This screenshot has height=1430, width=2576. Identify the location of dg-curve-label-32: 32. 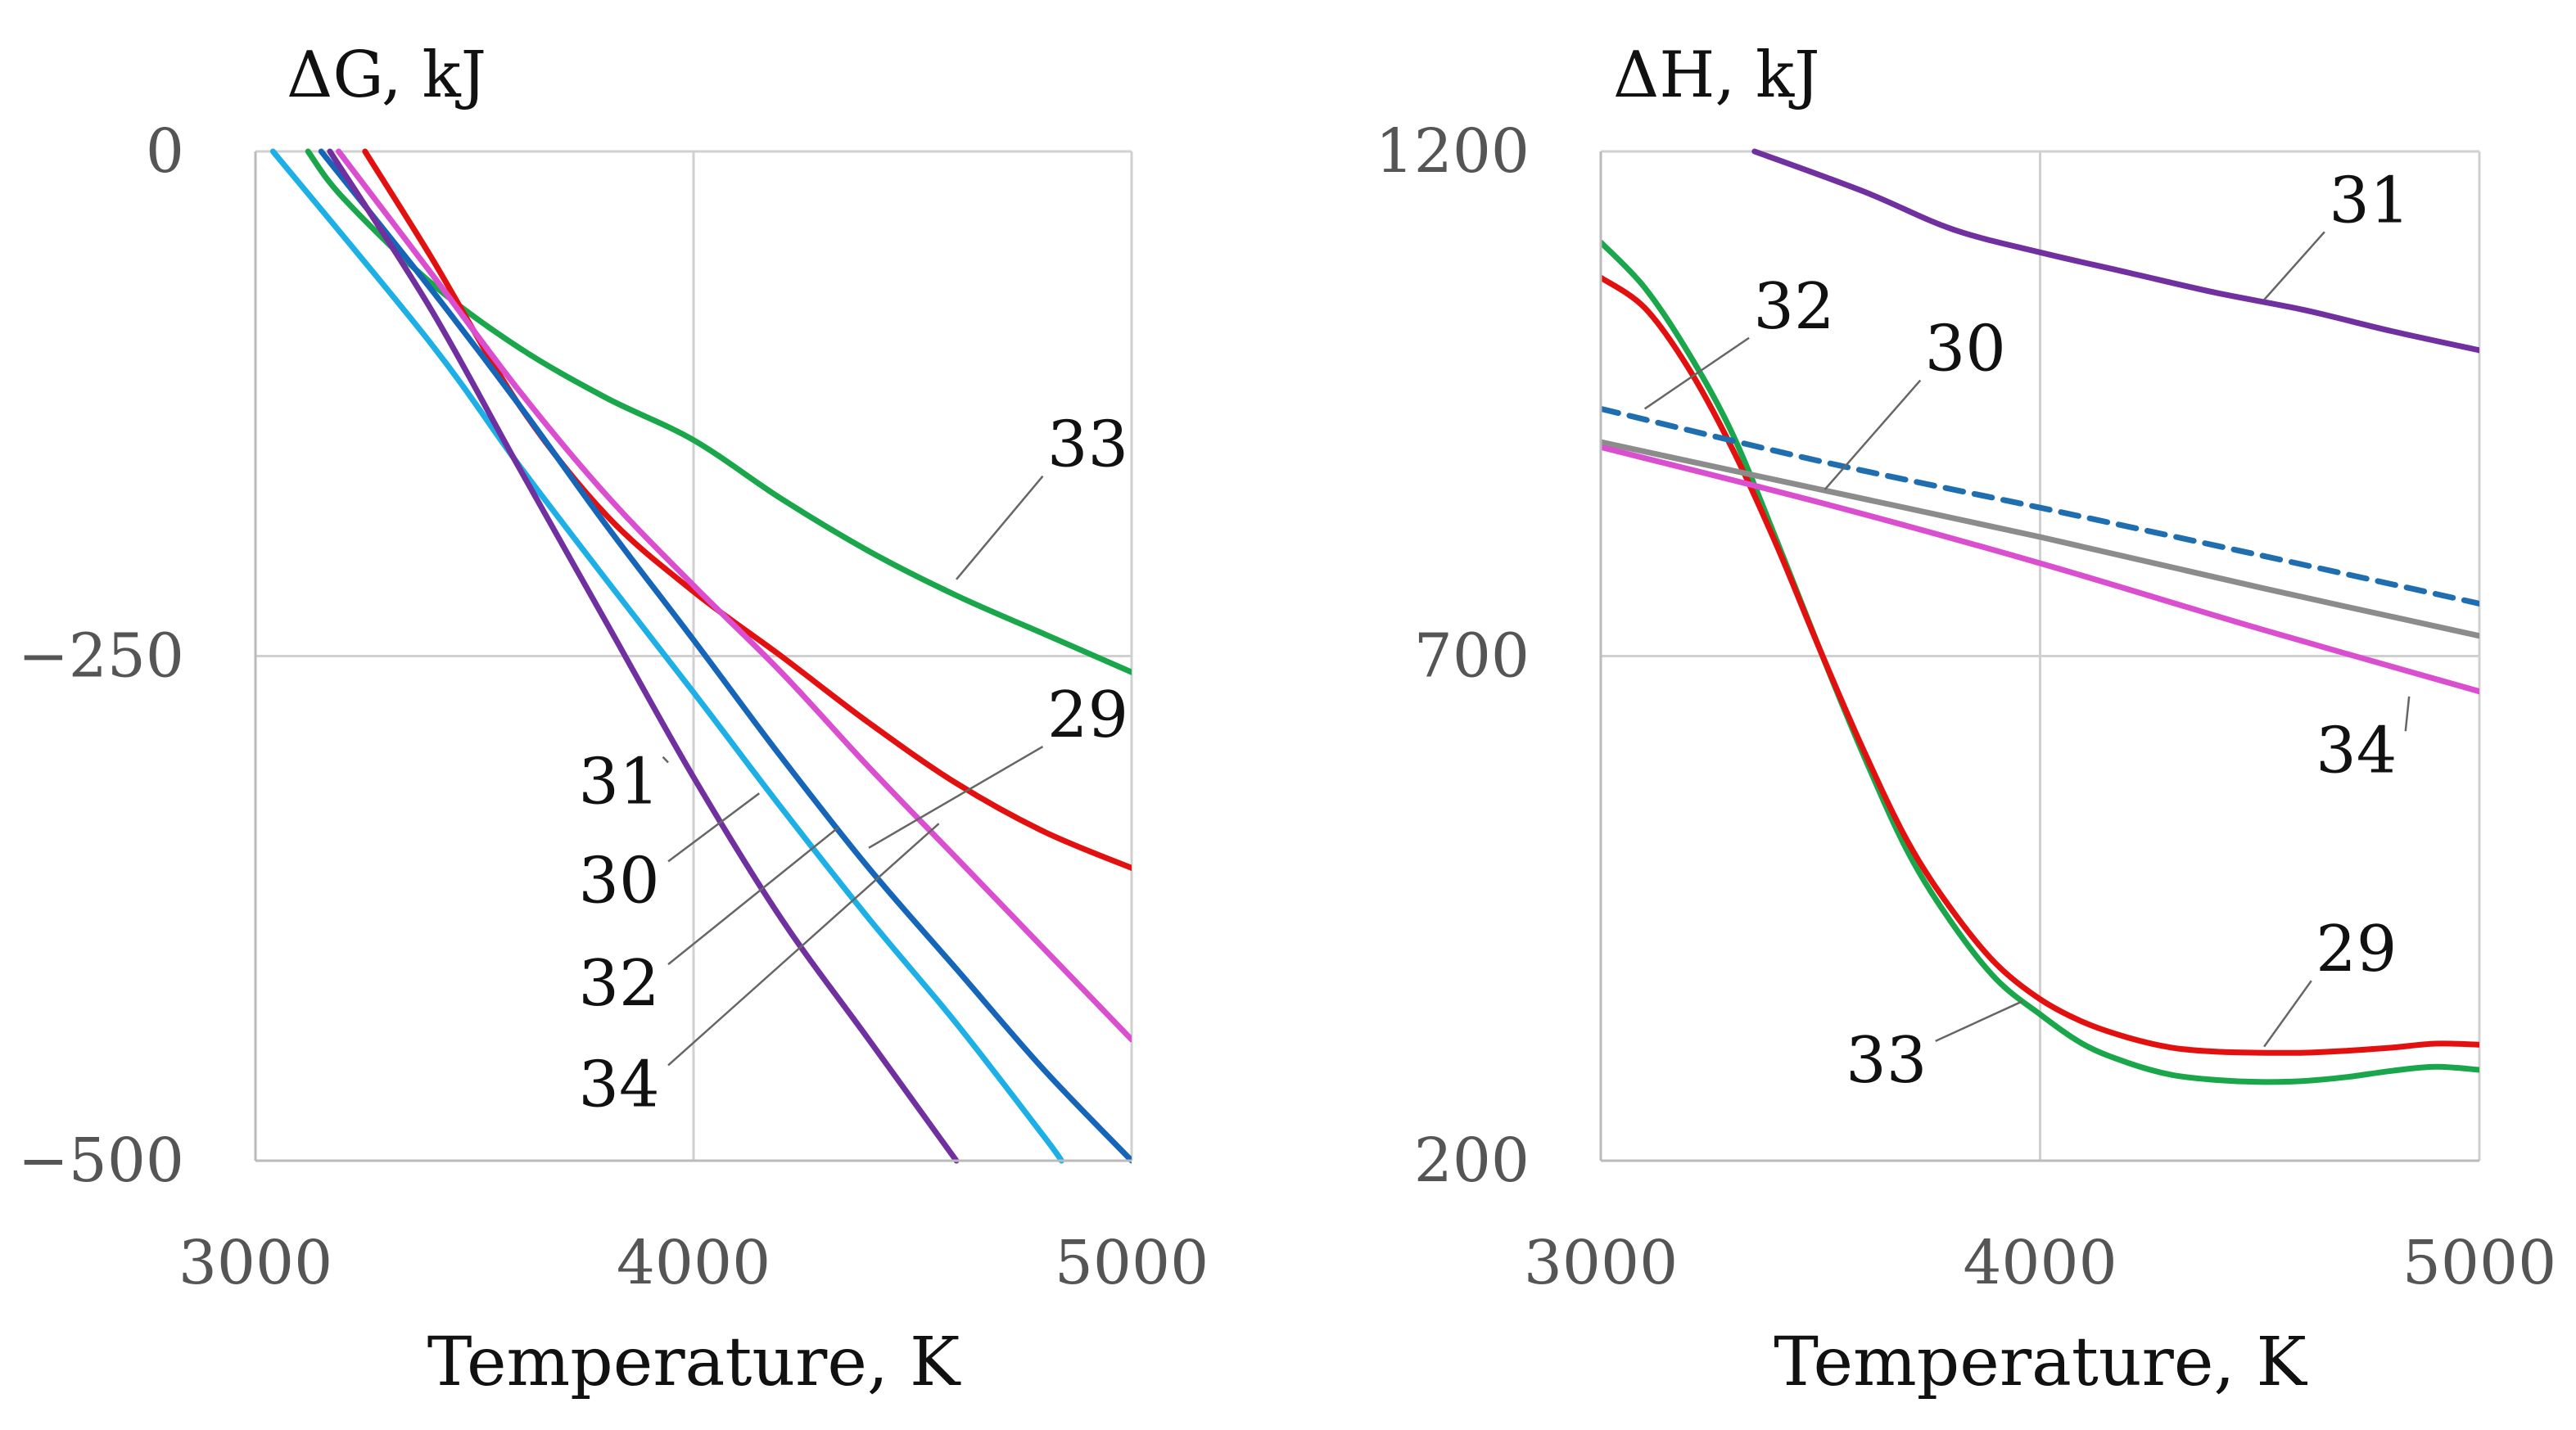
(618, 984).